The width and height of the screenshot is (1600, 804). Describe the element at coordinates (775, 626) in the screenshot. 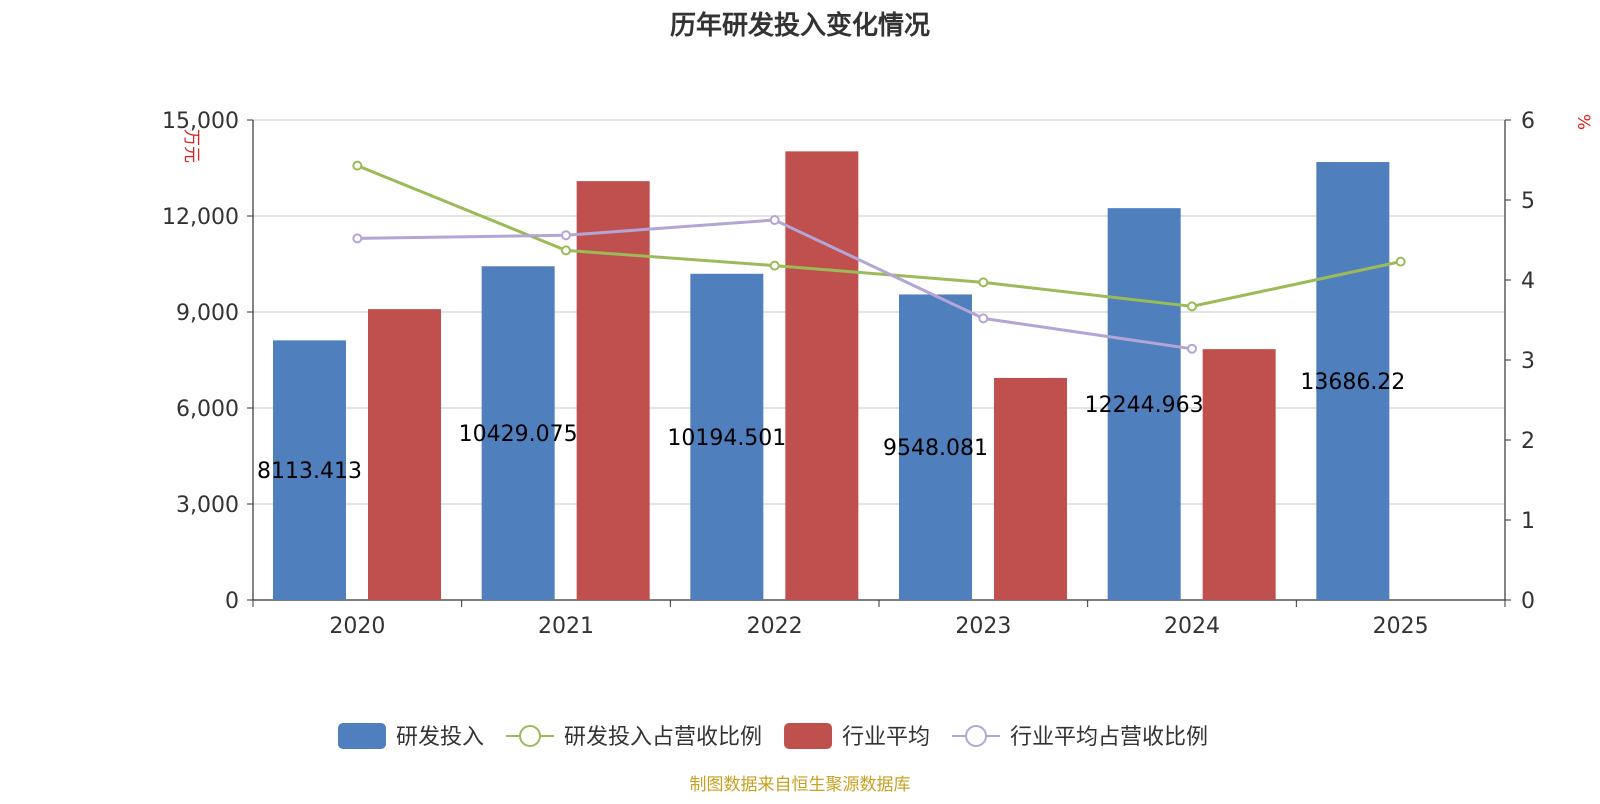

I see `x-axis-tick-label: 2022` at that location.